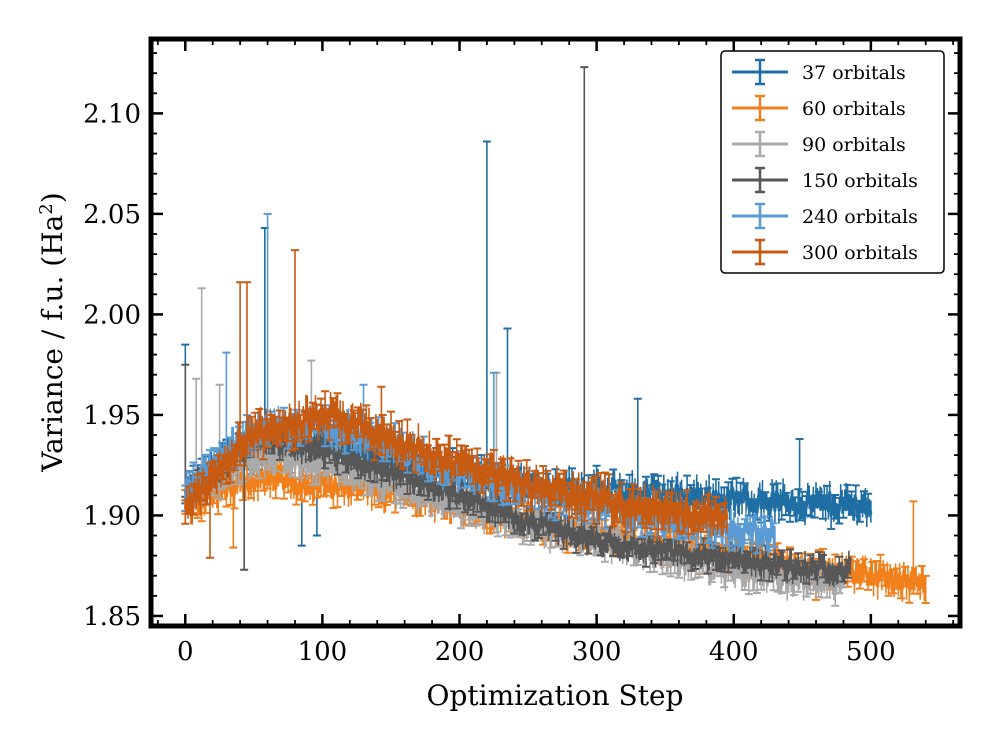 The width and height of the screenshot is (996, 747). Describe the element at coordinates (860, 253) in the screenshot. I see `legend-label: 300 orbitals` at that location.